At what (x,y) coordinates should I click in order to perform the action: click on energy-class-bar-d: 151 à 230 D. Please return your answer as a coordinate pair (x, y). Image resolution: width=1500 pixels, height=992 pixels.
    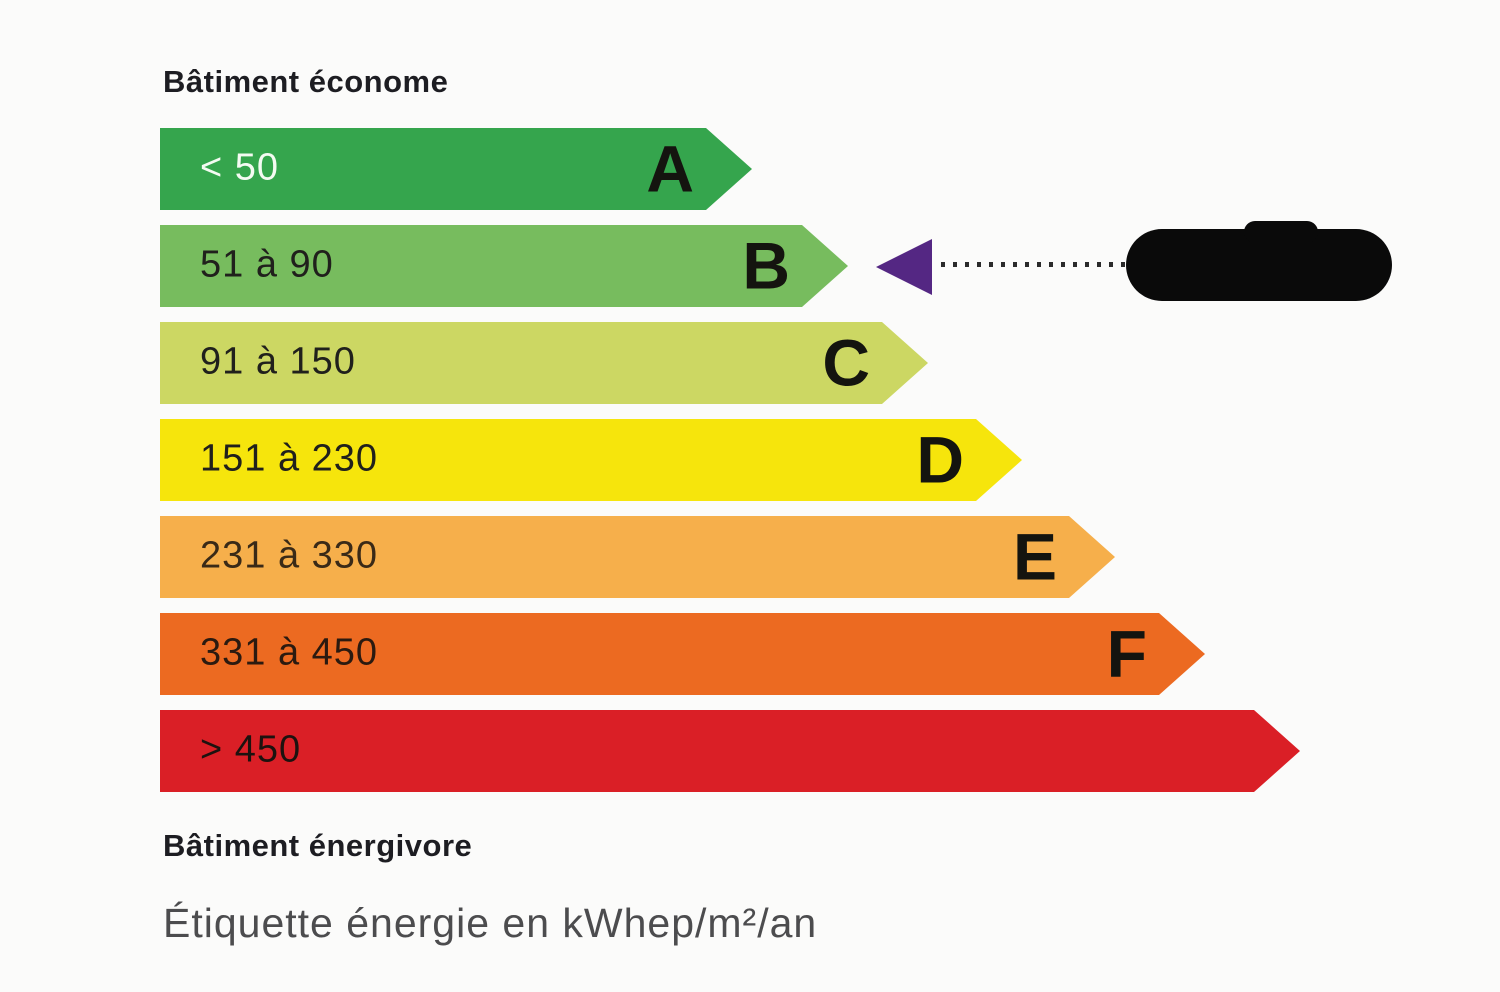
    Looking at the image, I should click on (591, 460).